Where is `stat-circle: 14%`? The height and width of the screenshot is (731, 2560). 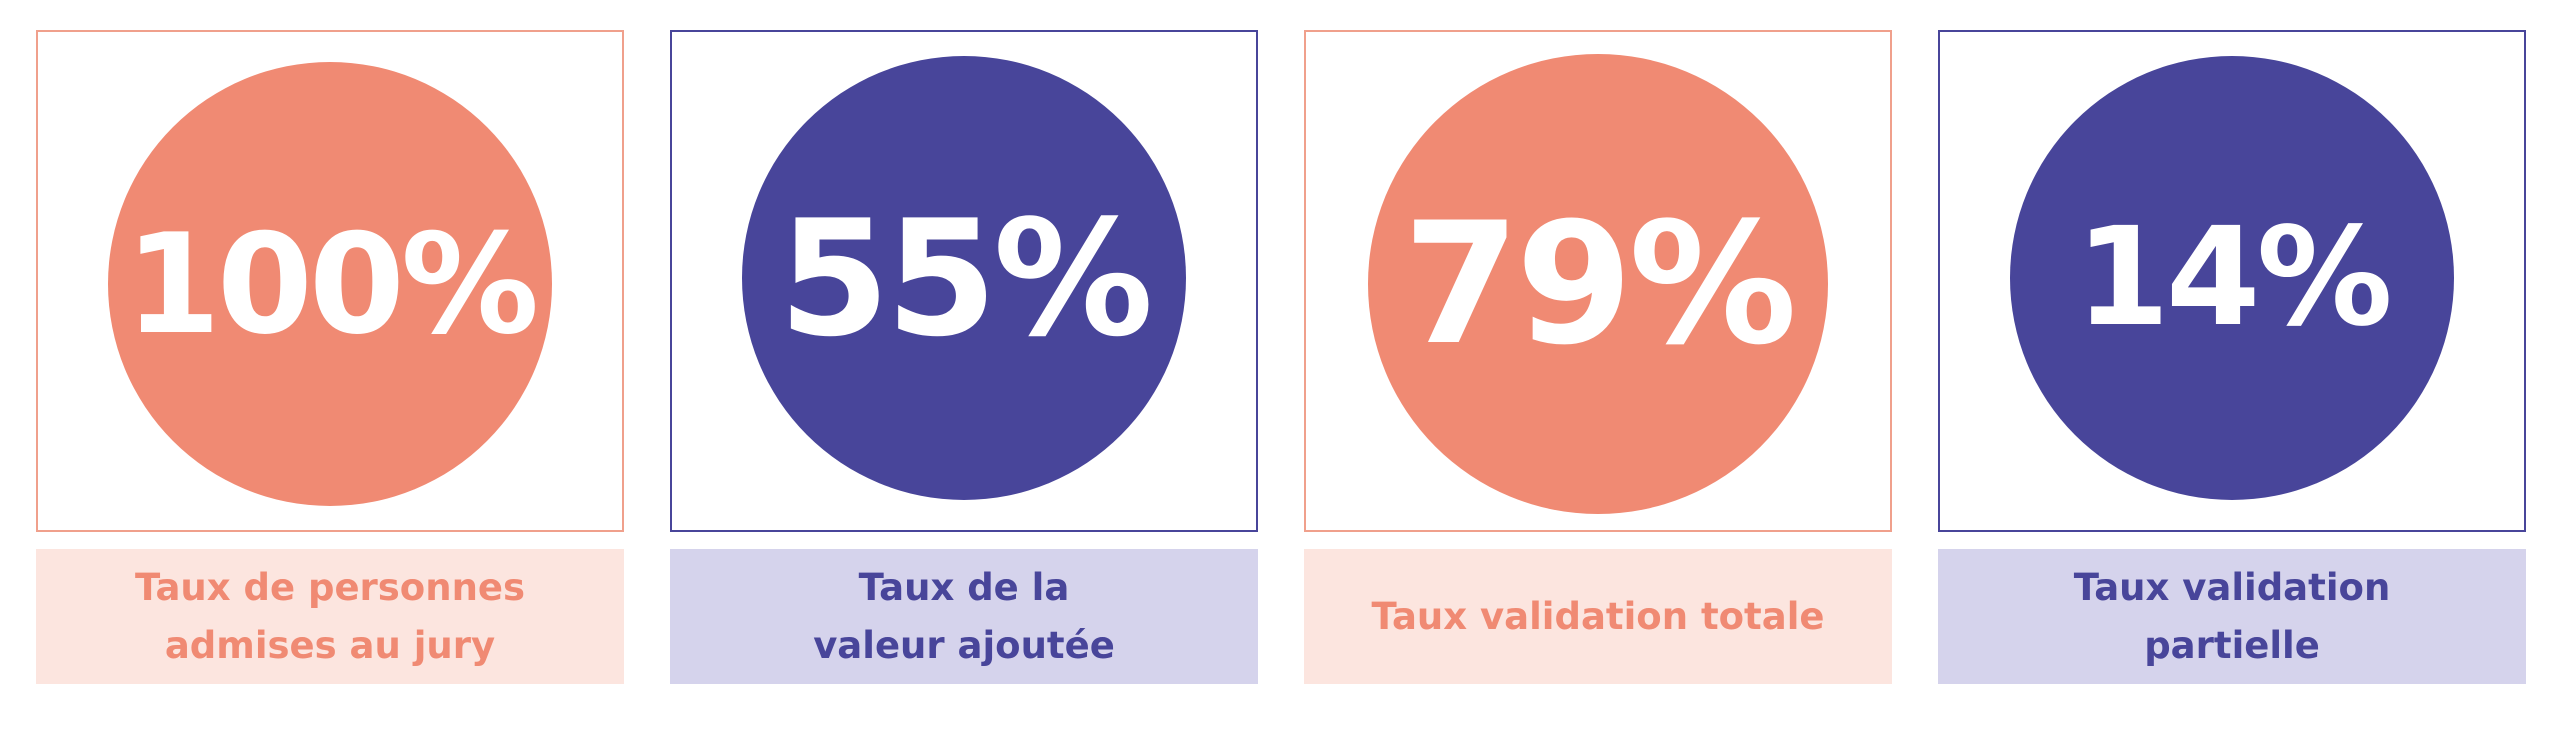 stat-circle: 14% is located at coordinates (2232, 278).